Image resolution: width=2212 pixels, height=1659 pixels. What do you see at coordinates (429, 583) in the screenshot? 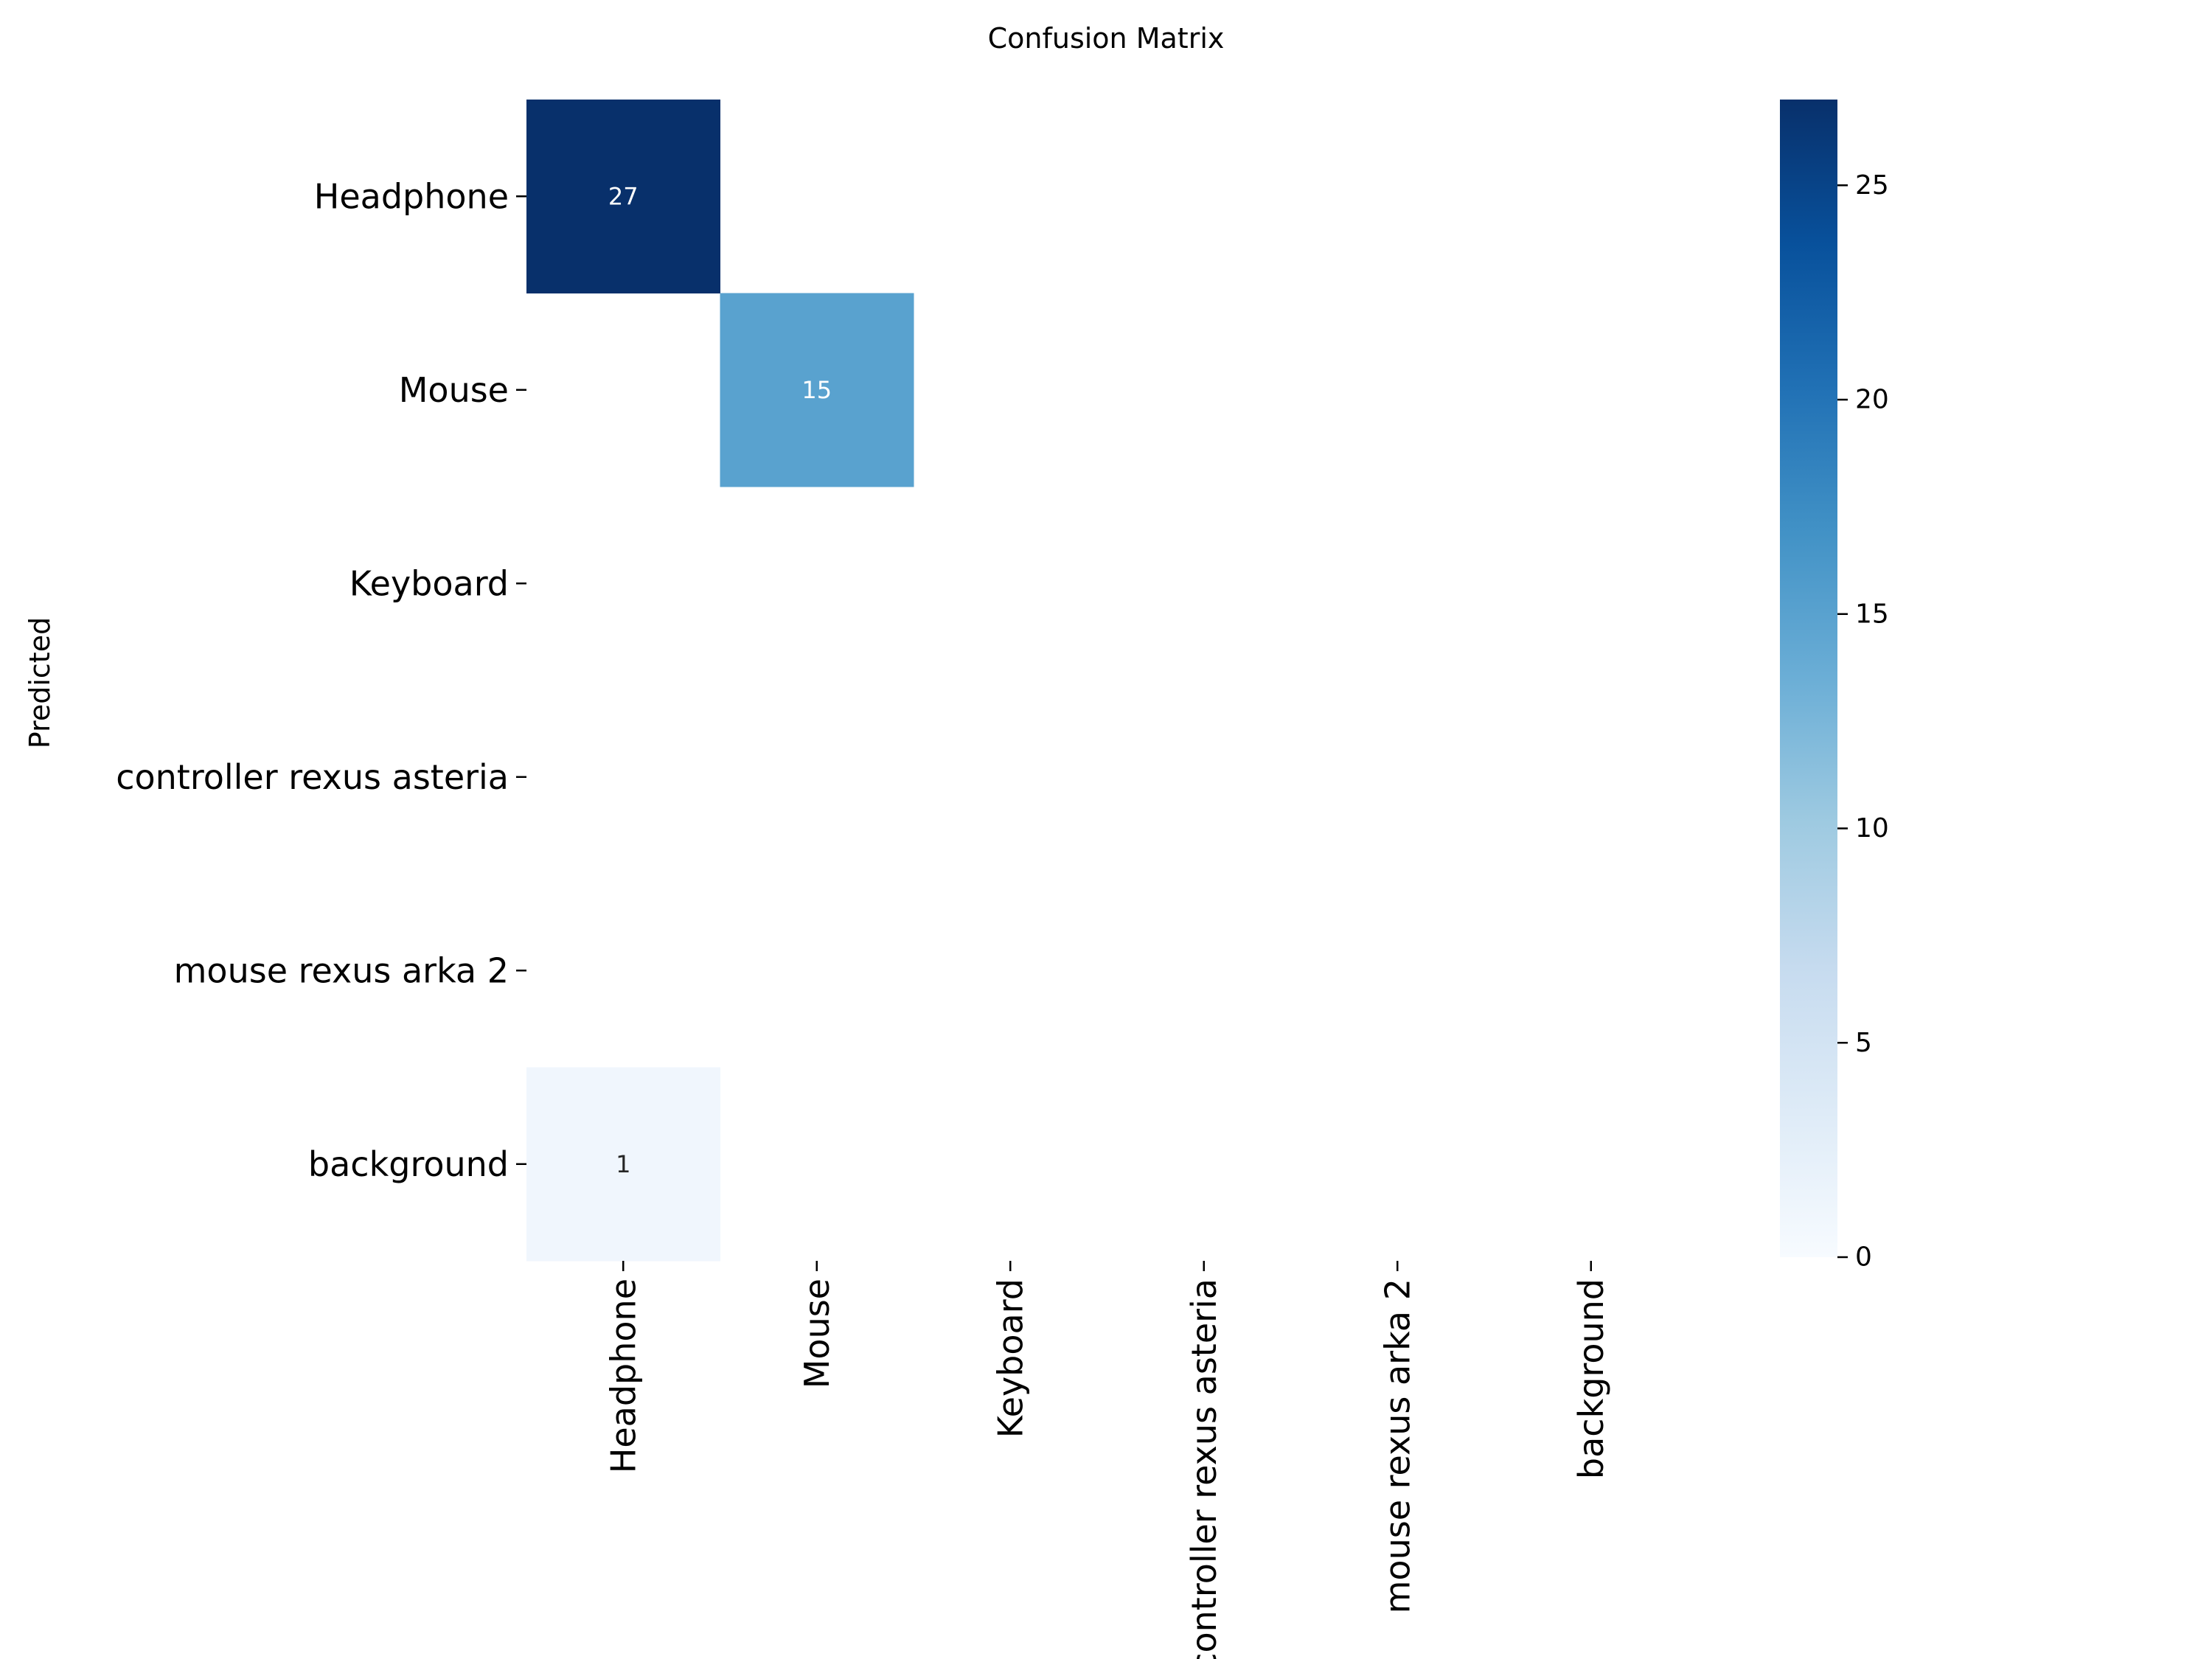
I see `y-tick-label: Keyboard` at bounding box center [429, 583].